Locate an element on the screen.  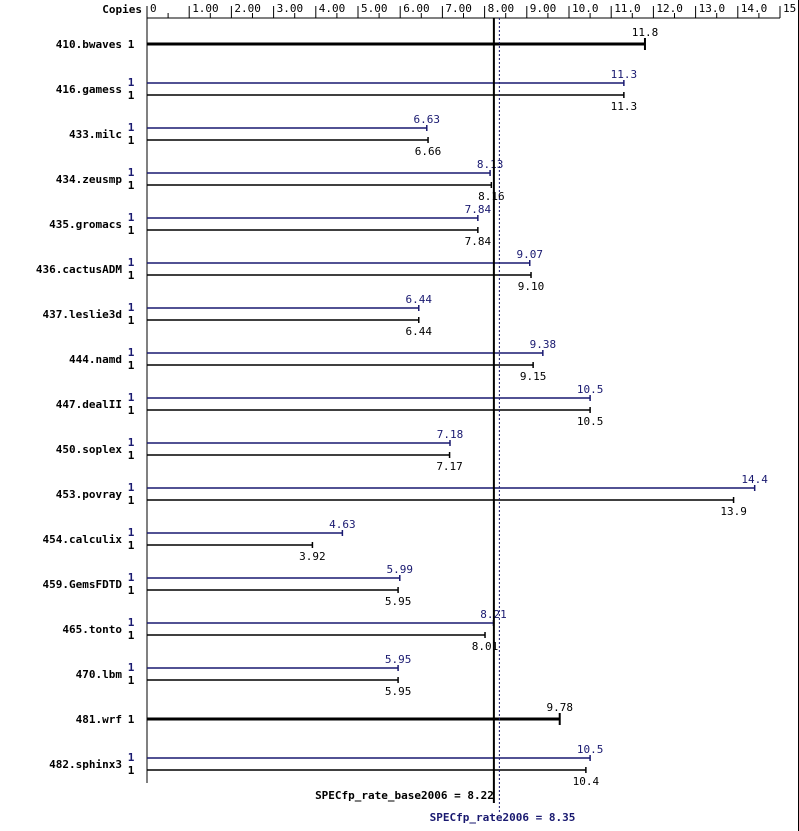
base-value-label: 8.01 is located at coordinates (485, 646).